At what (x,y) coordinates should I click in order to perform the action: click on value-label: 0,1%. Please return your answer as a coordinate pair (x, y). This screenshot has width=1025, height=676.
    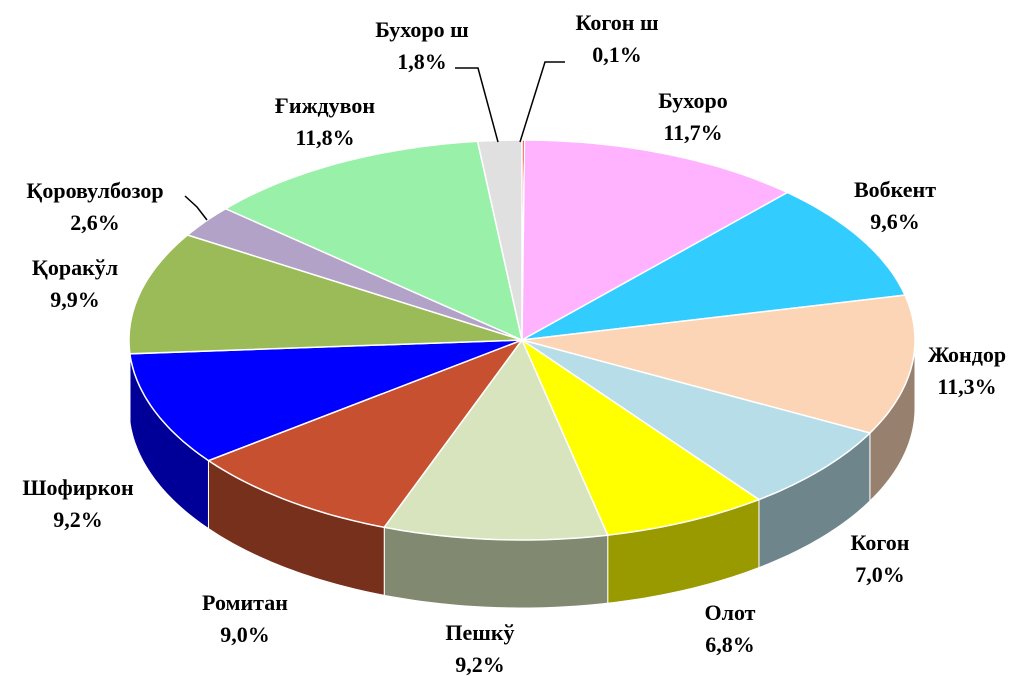
    Looking at the image, I should click on (617, 54).